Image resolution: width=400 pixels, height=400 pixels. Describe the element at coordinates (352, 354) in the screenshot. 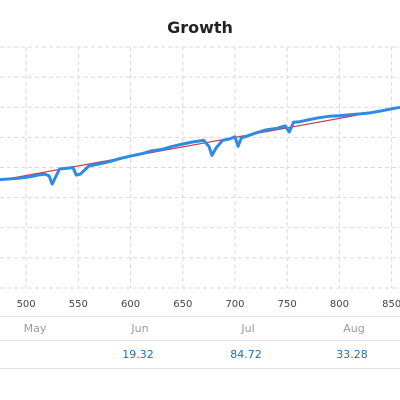

I see `month-value-aug: 33.28` at that location.